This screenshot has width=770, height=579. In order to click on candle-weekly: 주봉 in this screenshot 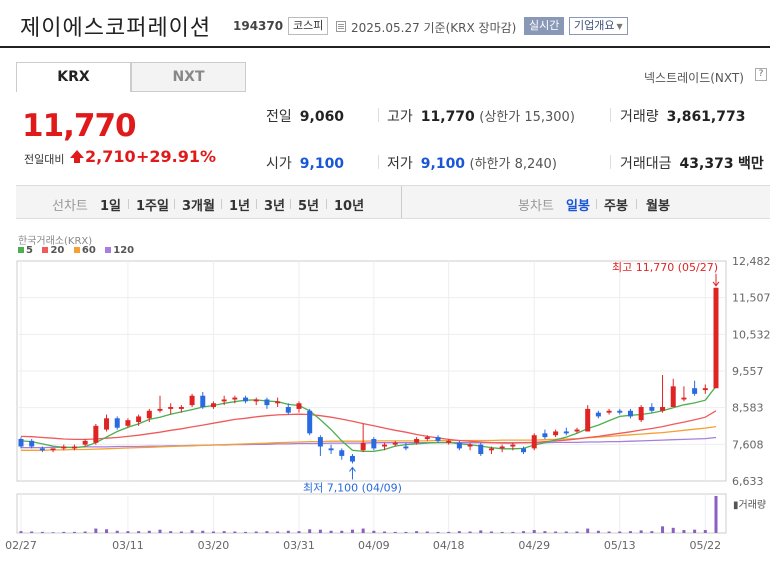, I will do `click(616, 206)`.